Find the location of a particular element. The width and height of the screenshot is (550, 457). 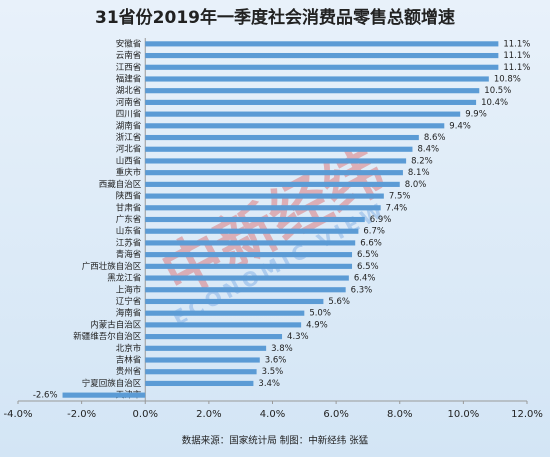

y-tick-label: 山西省 is located at coordinates (129, 160).